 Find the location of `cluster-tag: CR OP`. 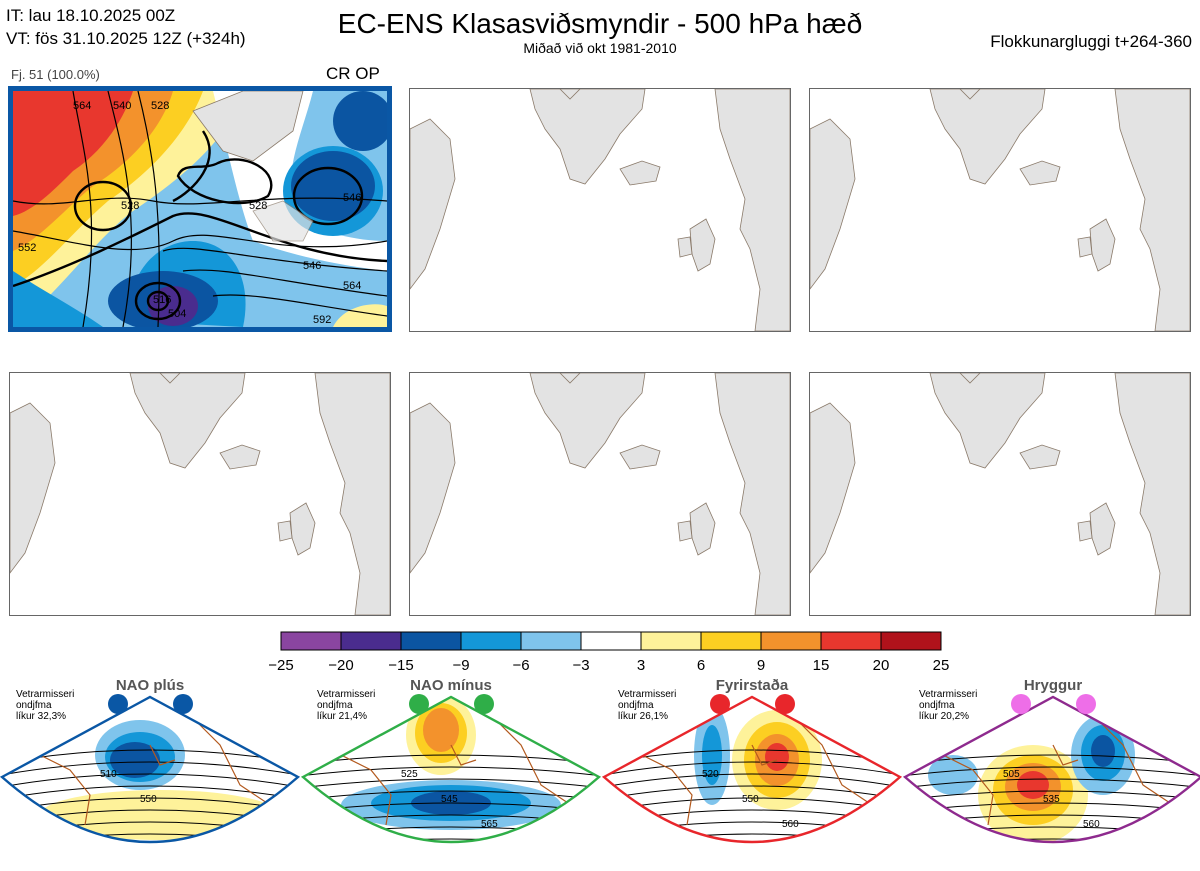

cluster-tag: CR OP is located at coordinates (353, 73).